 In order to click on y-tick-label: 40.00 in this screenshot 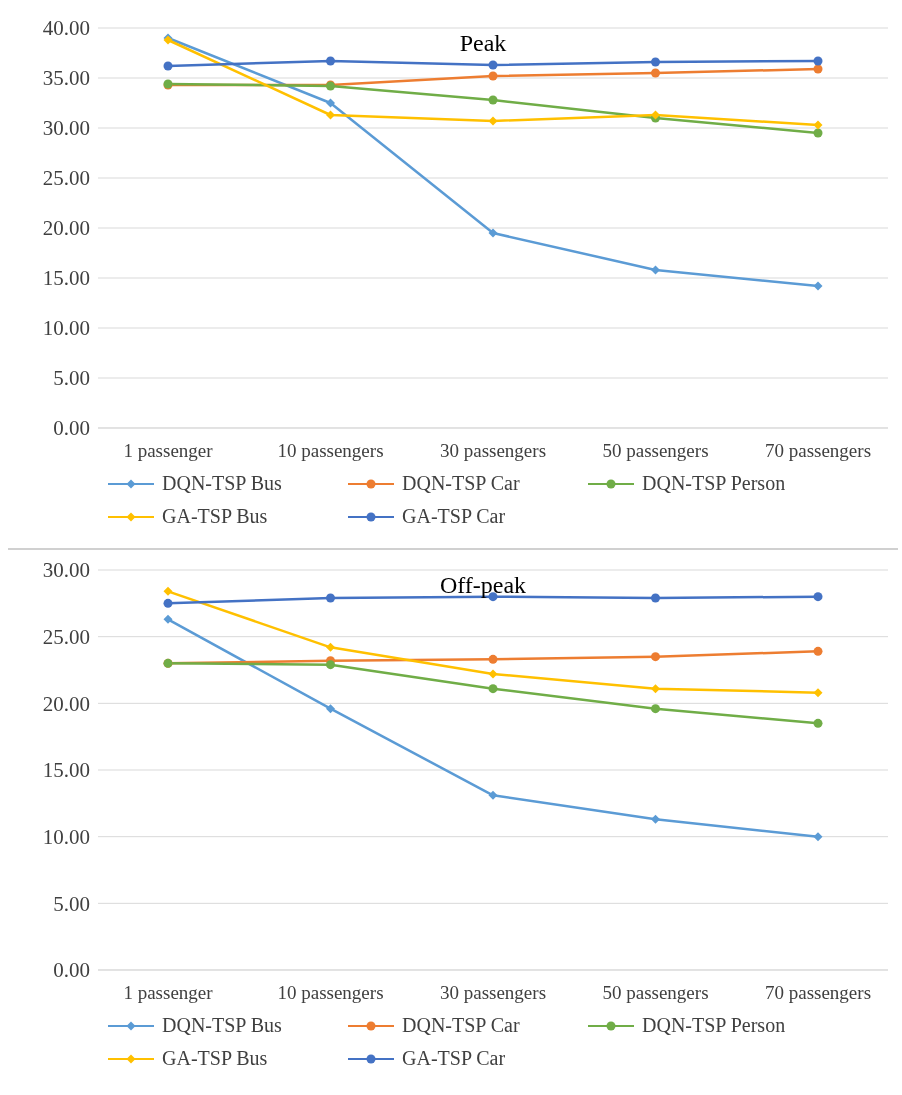, I will do `click(66, 28)`.